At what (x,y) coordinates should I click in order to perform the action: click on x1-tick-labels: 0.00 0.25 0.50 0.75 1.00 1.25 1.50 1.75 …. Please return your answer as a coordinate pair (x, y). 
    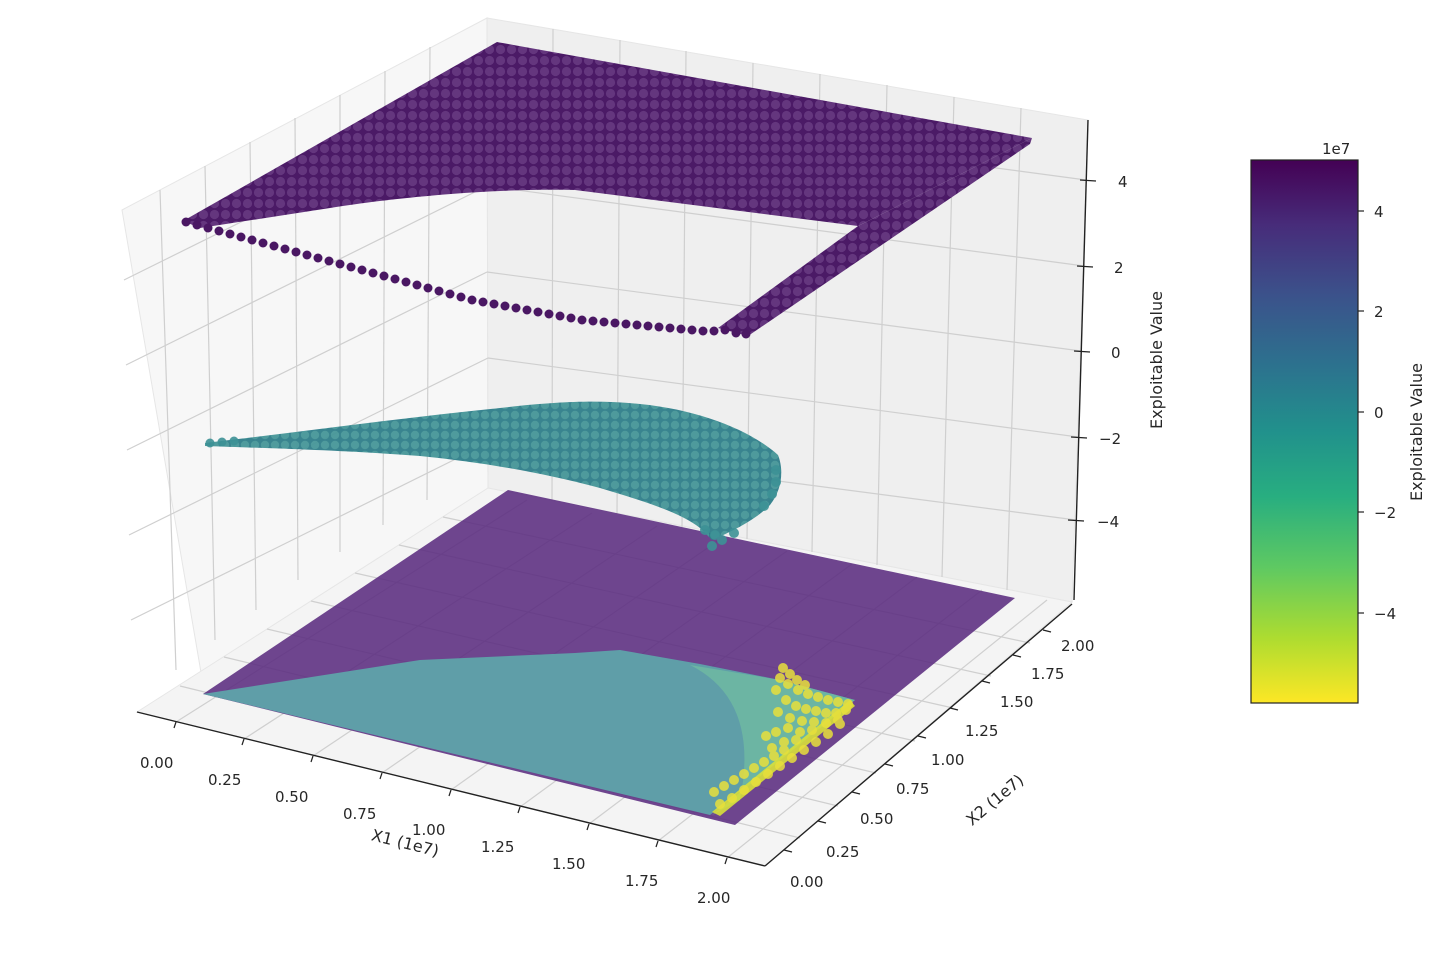
    Looking at the image, I should click on (435, 830).